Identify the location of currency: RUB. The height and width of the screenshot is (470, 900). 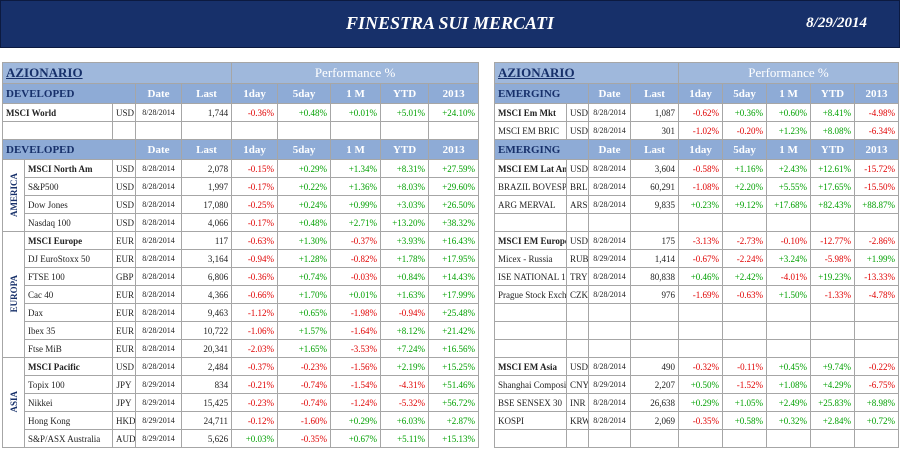
(577, 258).